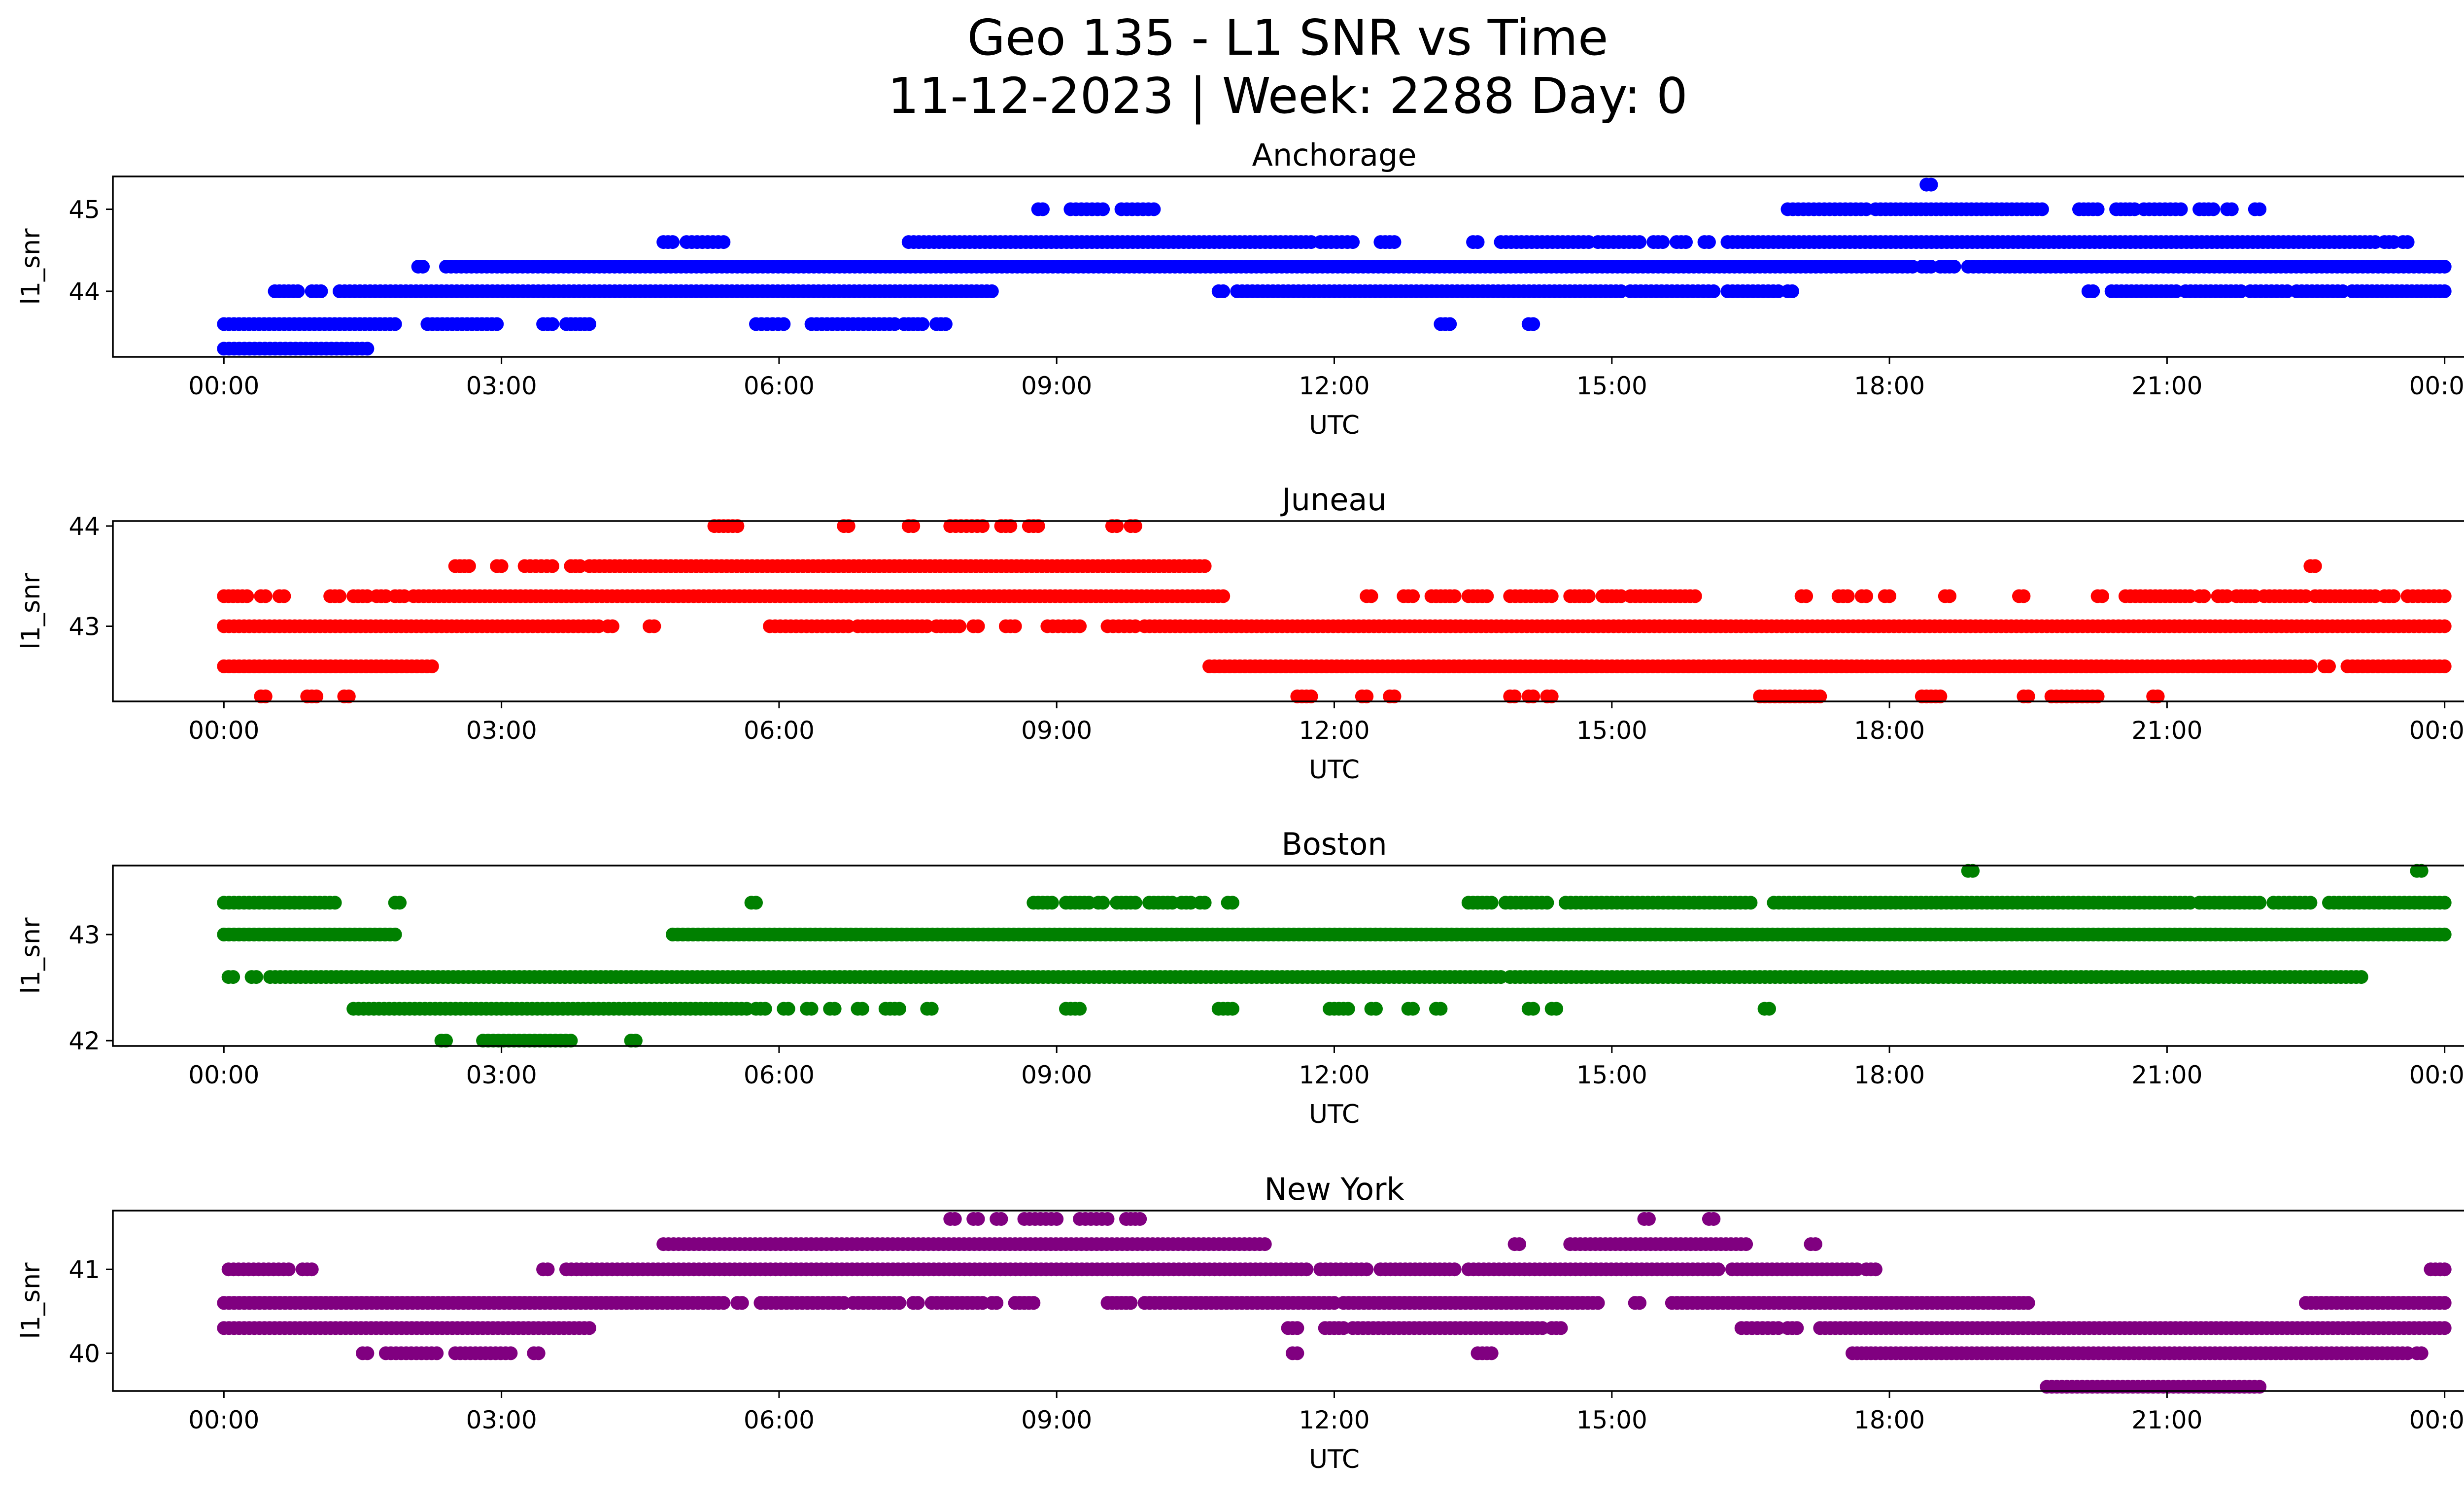 The height and width of the screenshot is (1495, 2464). What do you see at coordinates (1611, 1075) in the screenshot?
I see `x-tick-label: 15:00` at bounding box center [1611, 1075].